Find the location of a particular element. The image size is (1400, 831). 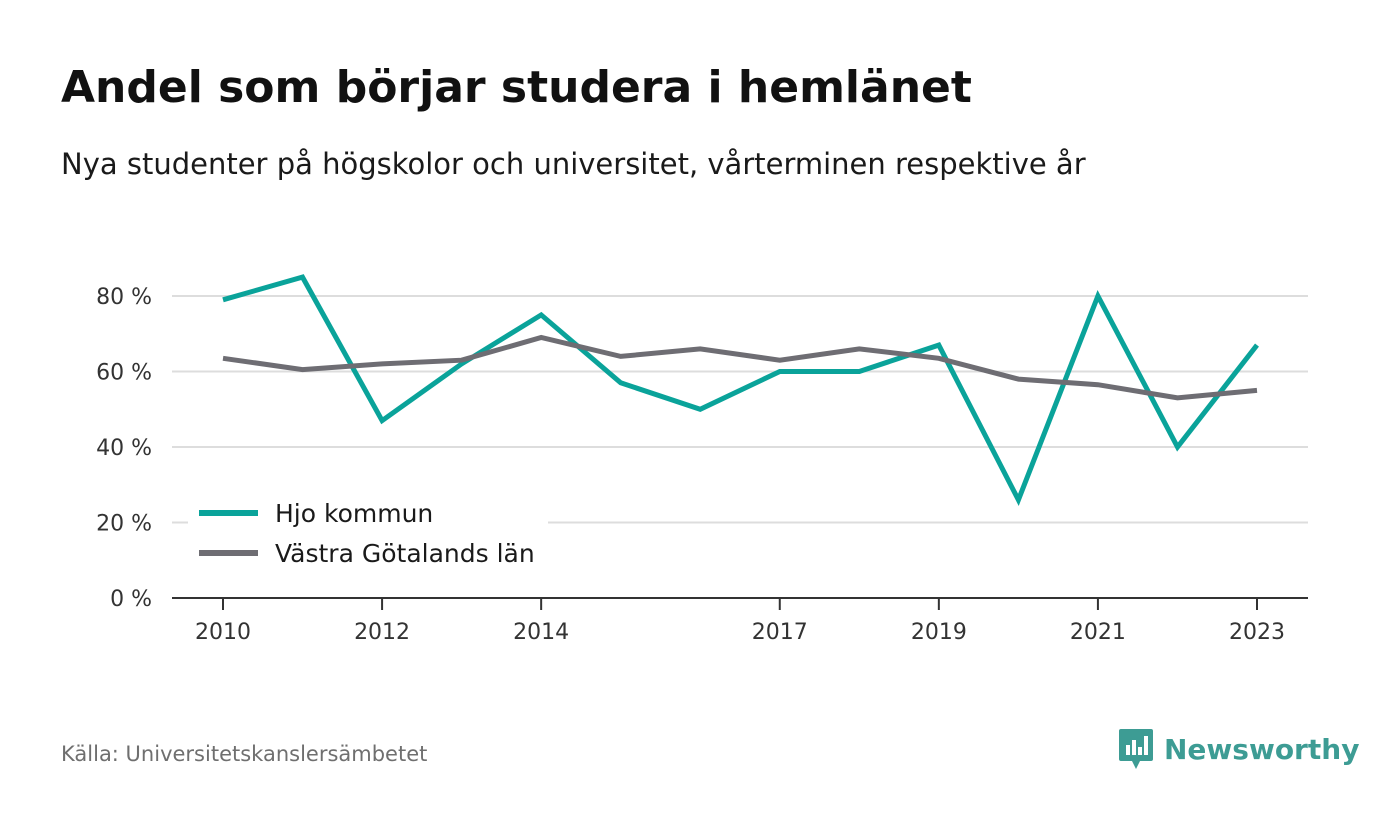

legend-label: Västra Götalands län is located at coordinates (405, 553).